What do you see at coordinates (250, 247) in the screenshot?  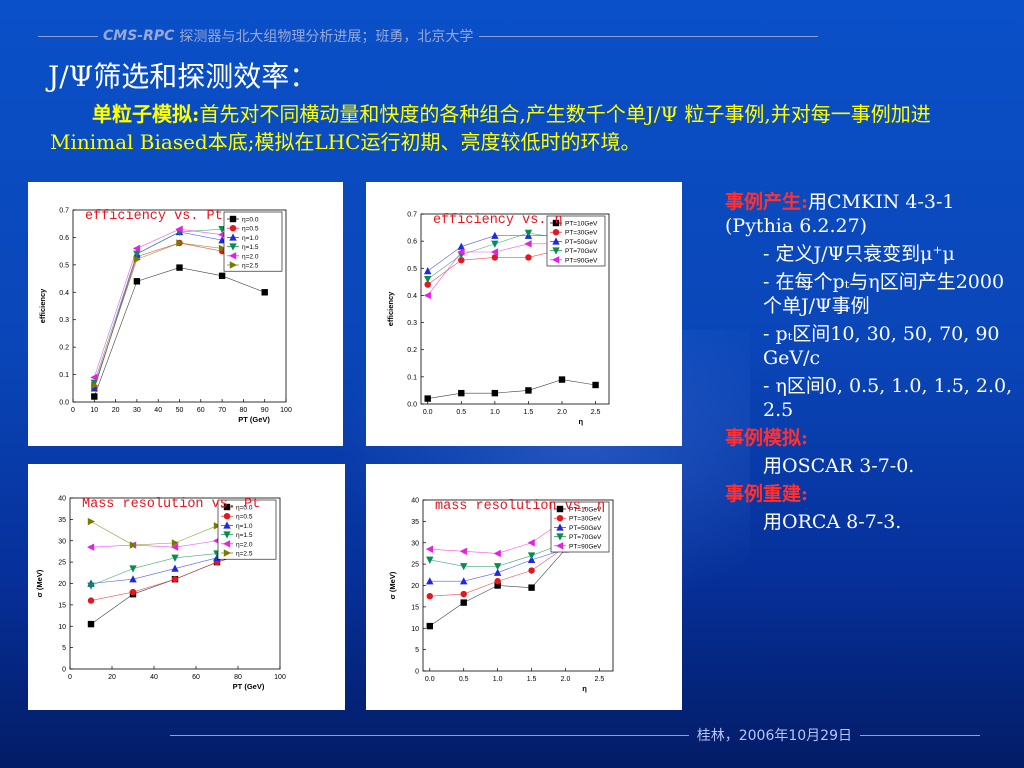 I see `legend-label: η=1.5` at bounding box center [250, 247].